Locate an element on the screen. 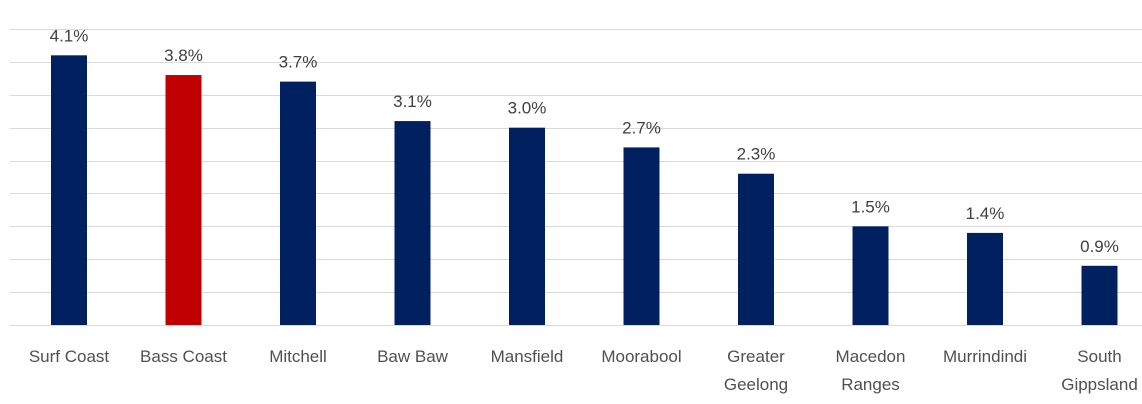 This screenshot has height=404, width=1142. bar-mansfield is located at coordinates (527, 226).